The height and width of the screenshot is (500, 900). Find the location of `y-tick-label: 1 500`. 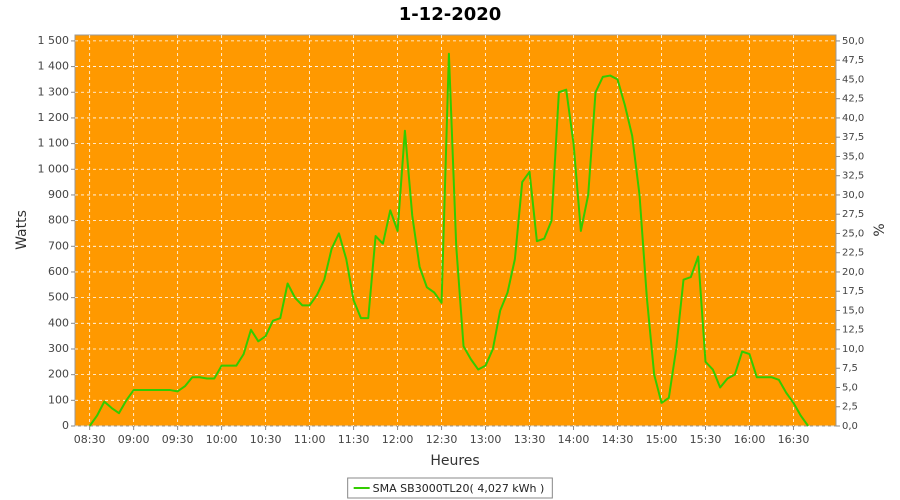

y-tick-label: 1 500 is located at coordinates (54, 40).